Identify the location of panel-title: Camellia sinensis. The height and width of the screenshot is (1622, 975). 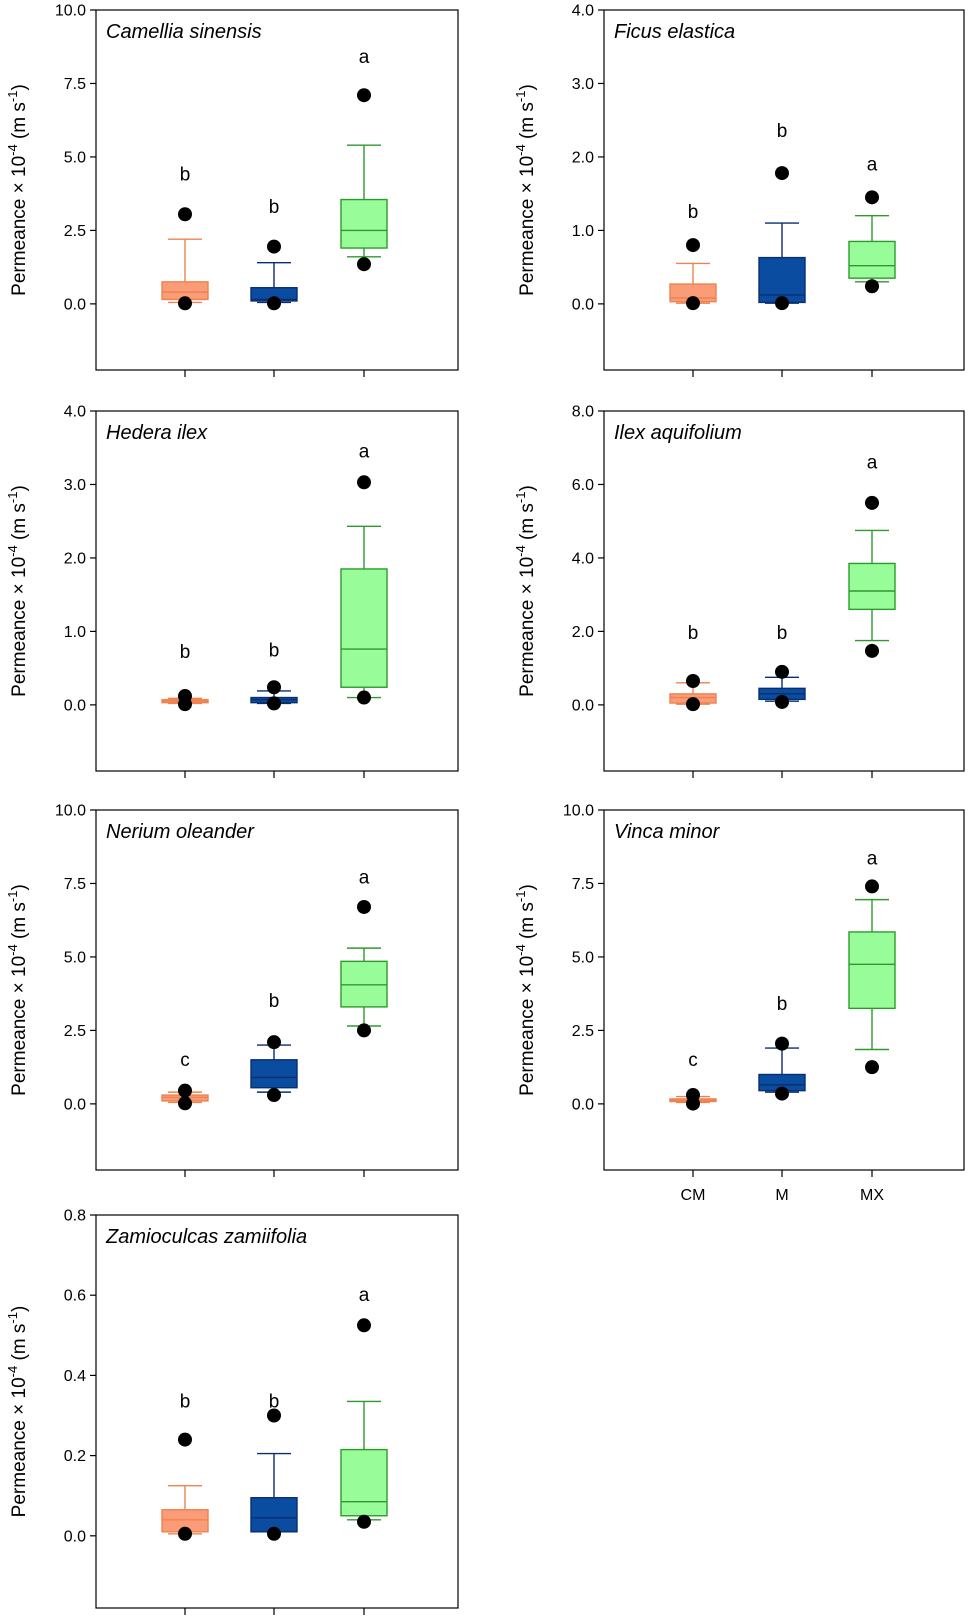
(184, 32).